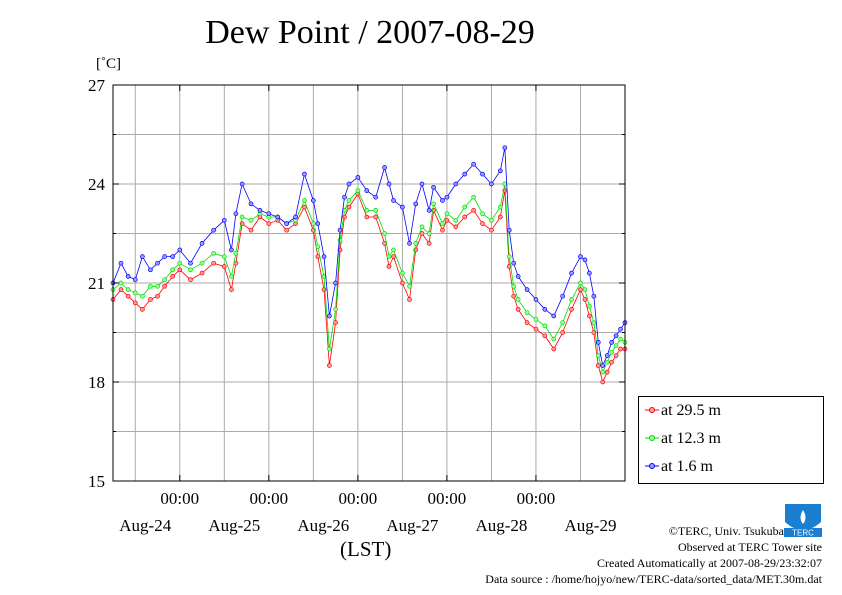 This screenshot has height=595, width=842. What do you see at coordinates (687, 466) in the screenshot?
I see `legend-label: at 1.6 m` at bounding box center [687, 466].